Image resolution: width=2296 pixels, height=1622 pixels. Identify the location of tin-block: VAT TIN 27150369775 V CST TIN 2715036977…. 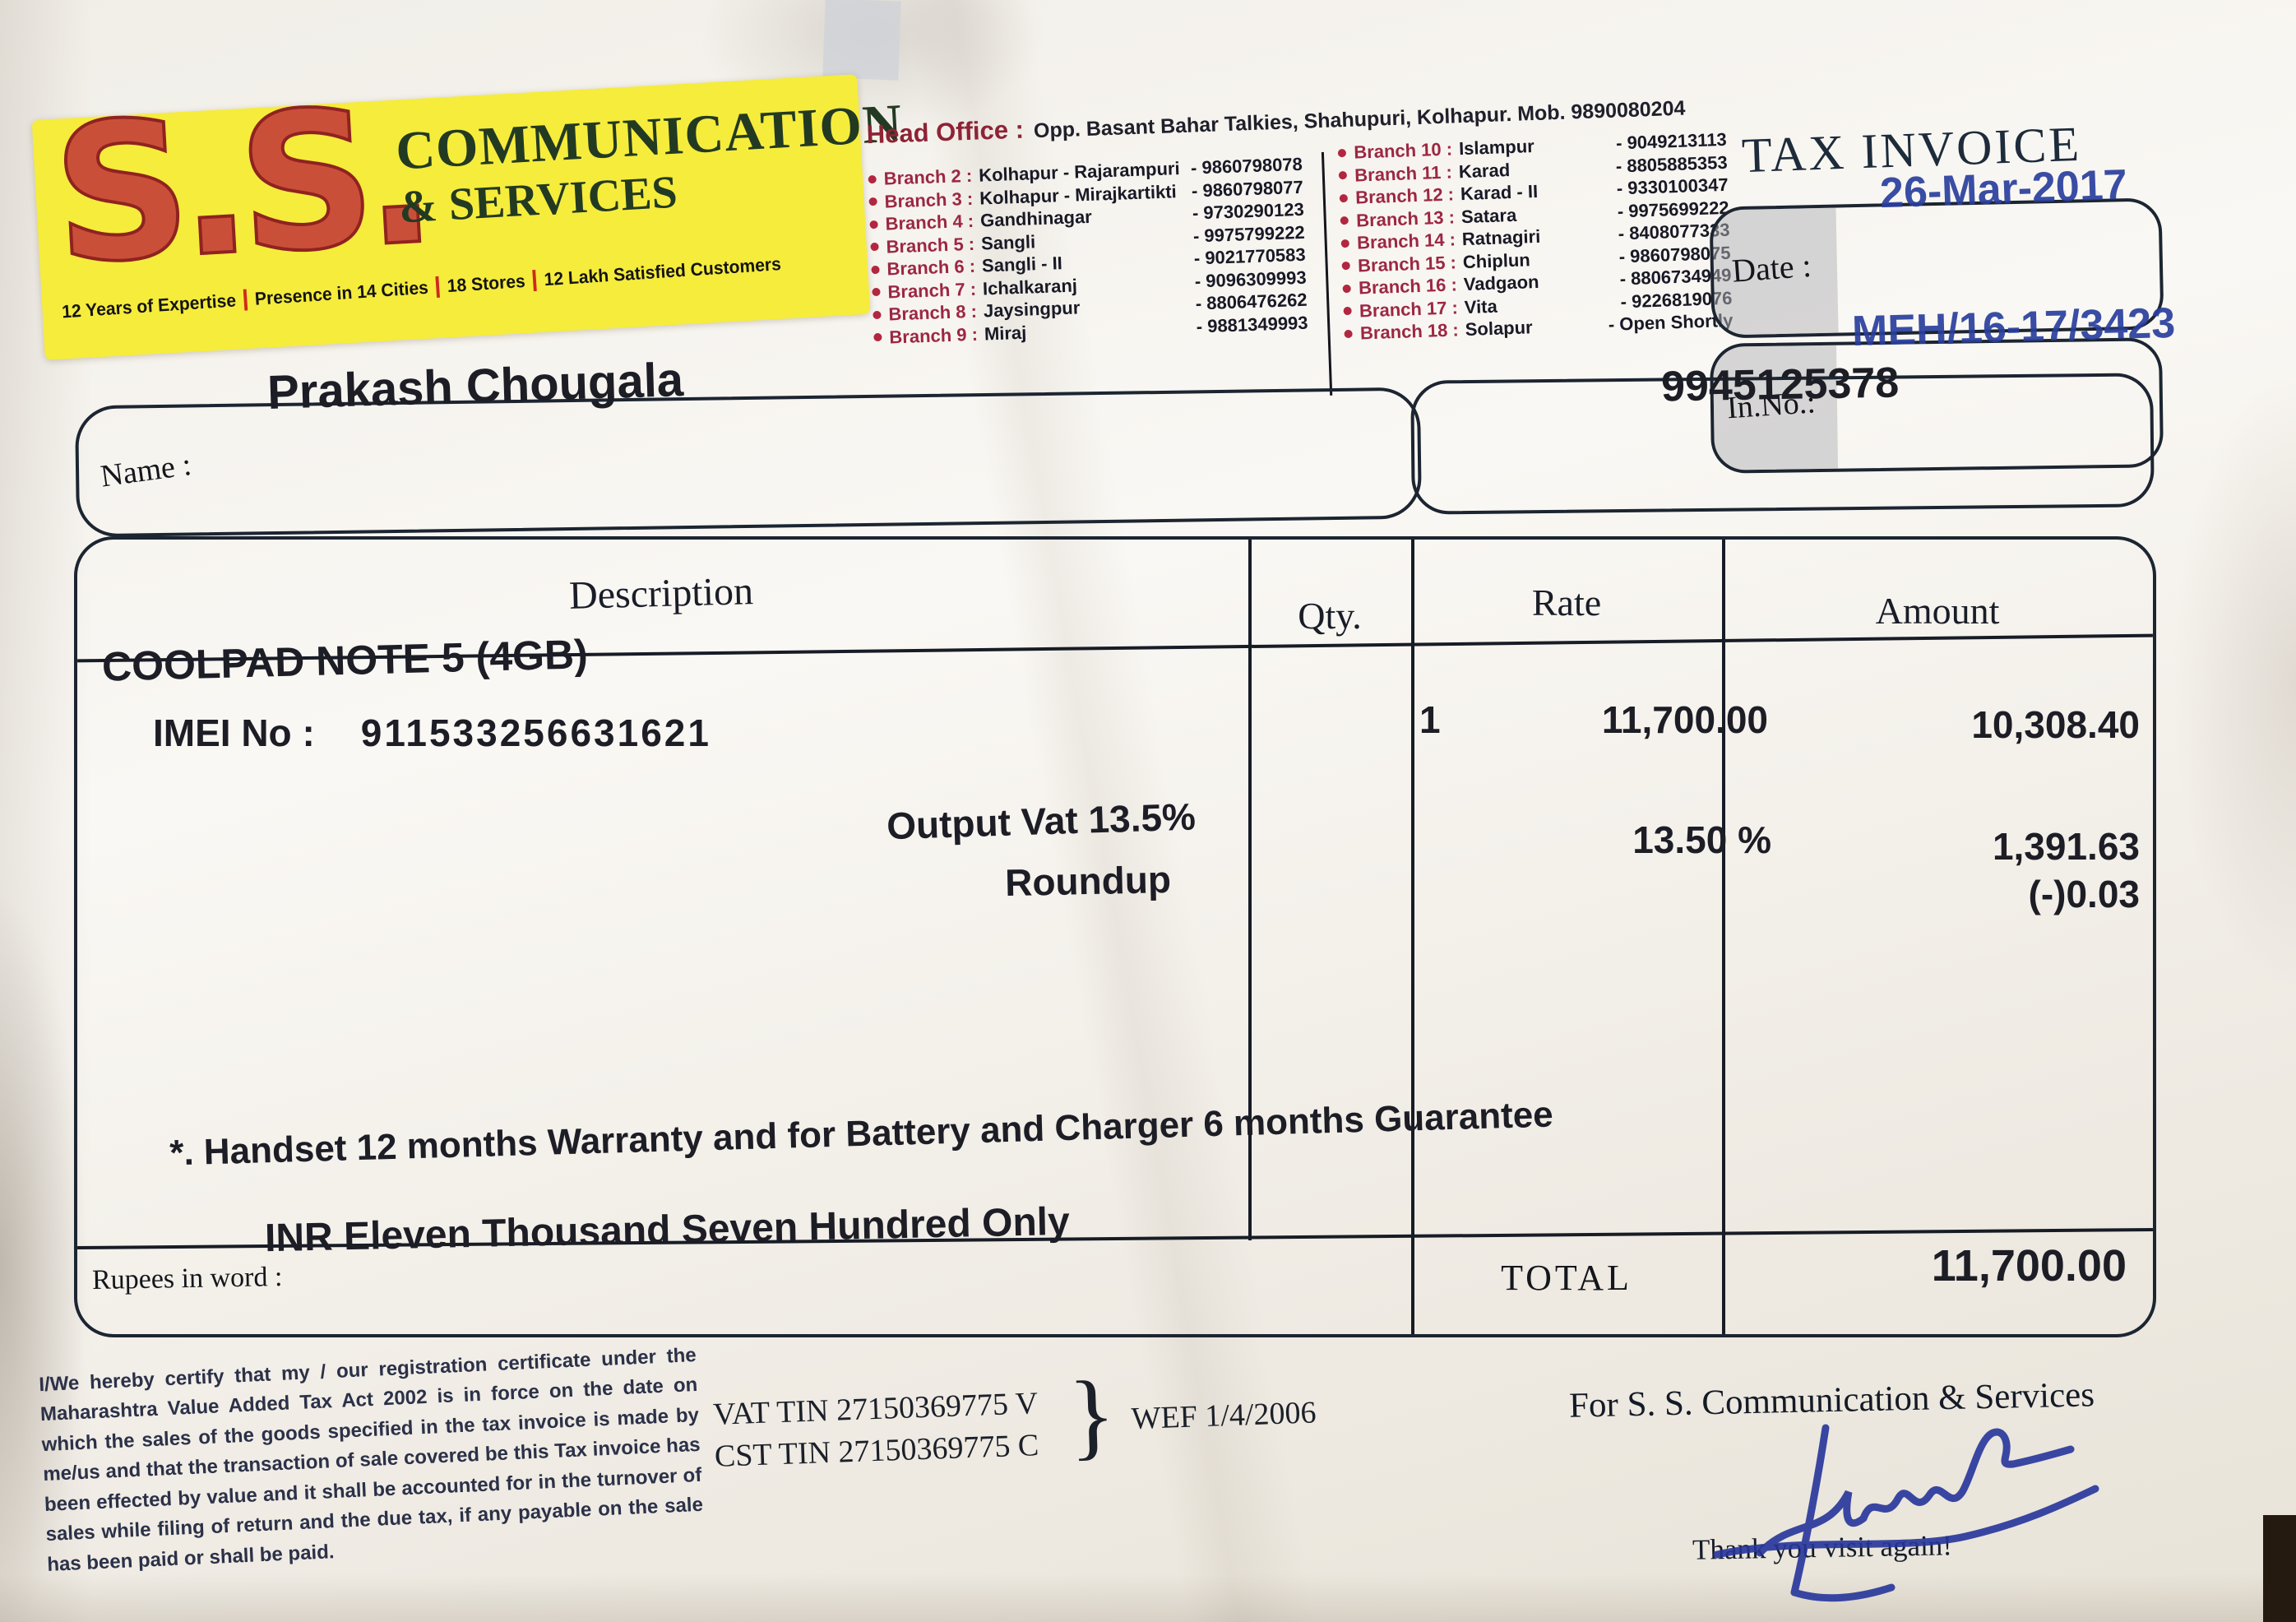
(1014, 1419).